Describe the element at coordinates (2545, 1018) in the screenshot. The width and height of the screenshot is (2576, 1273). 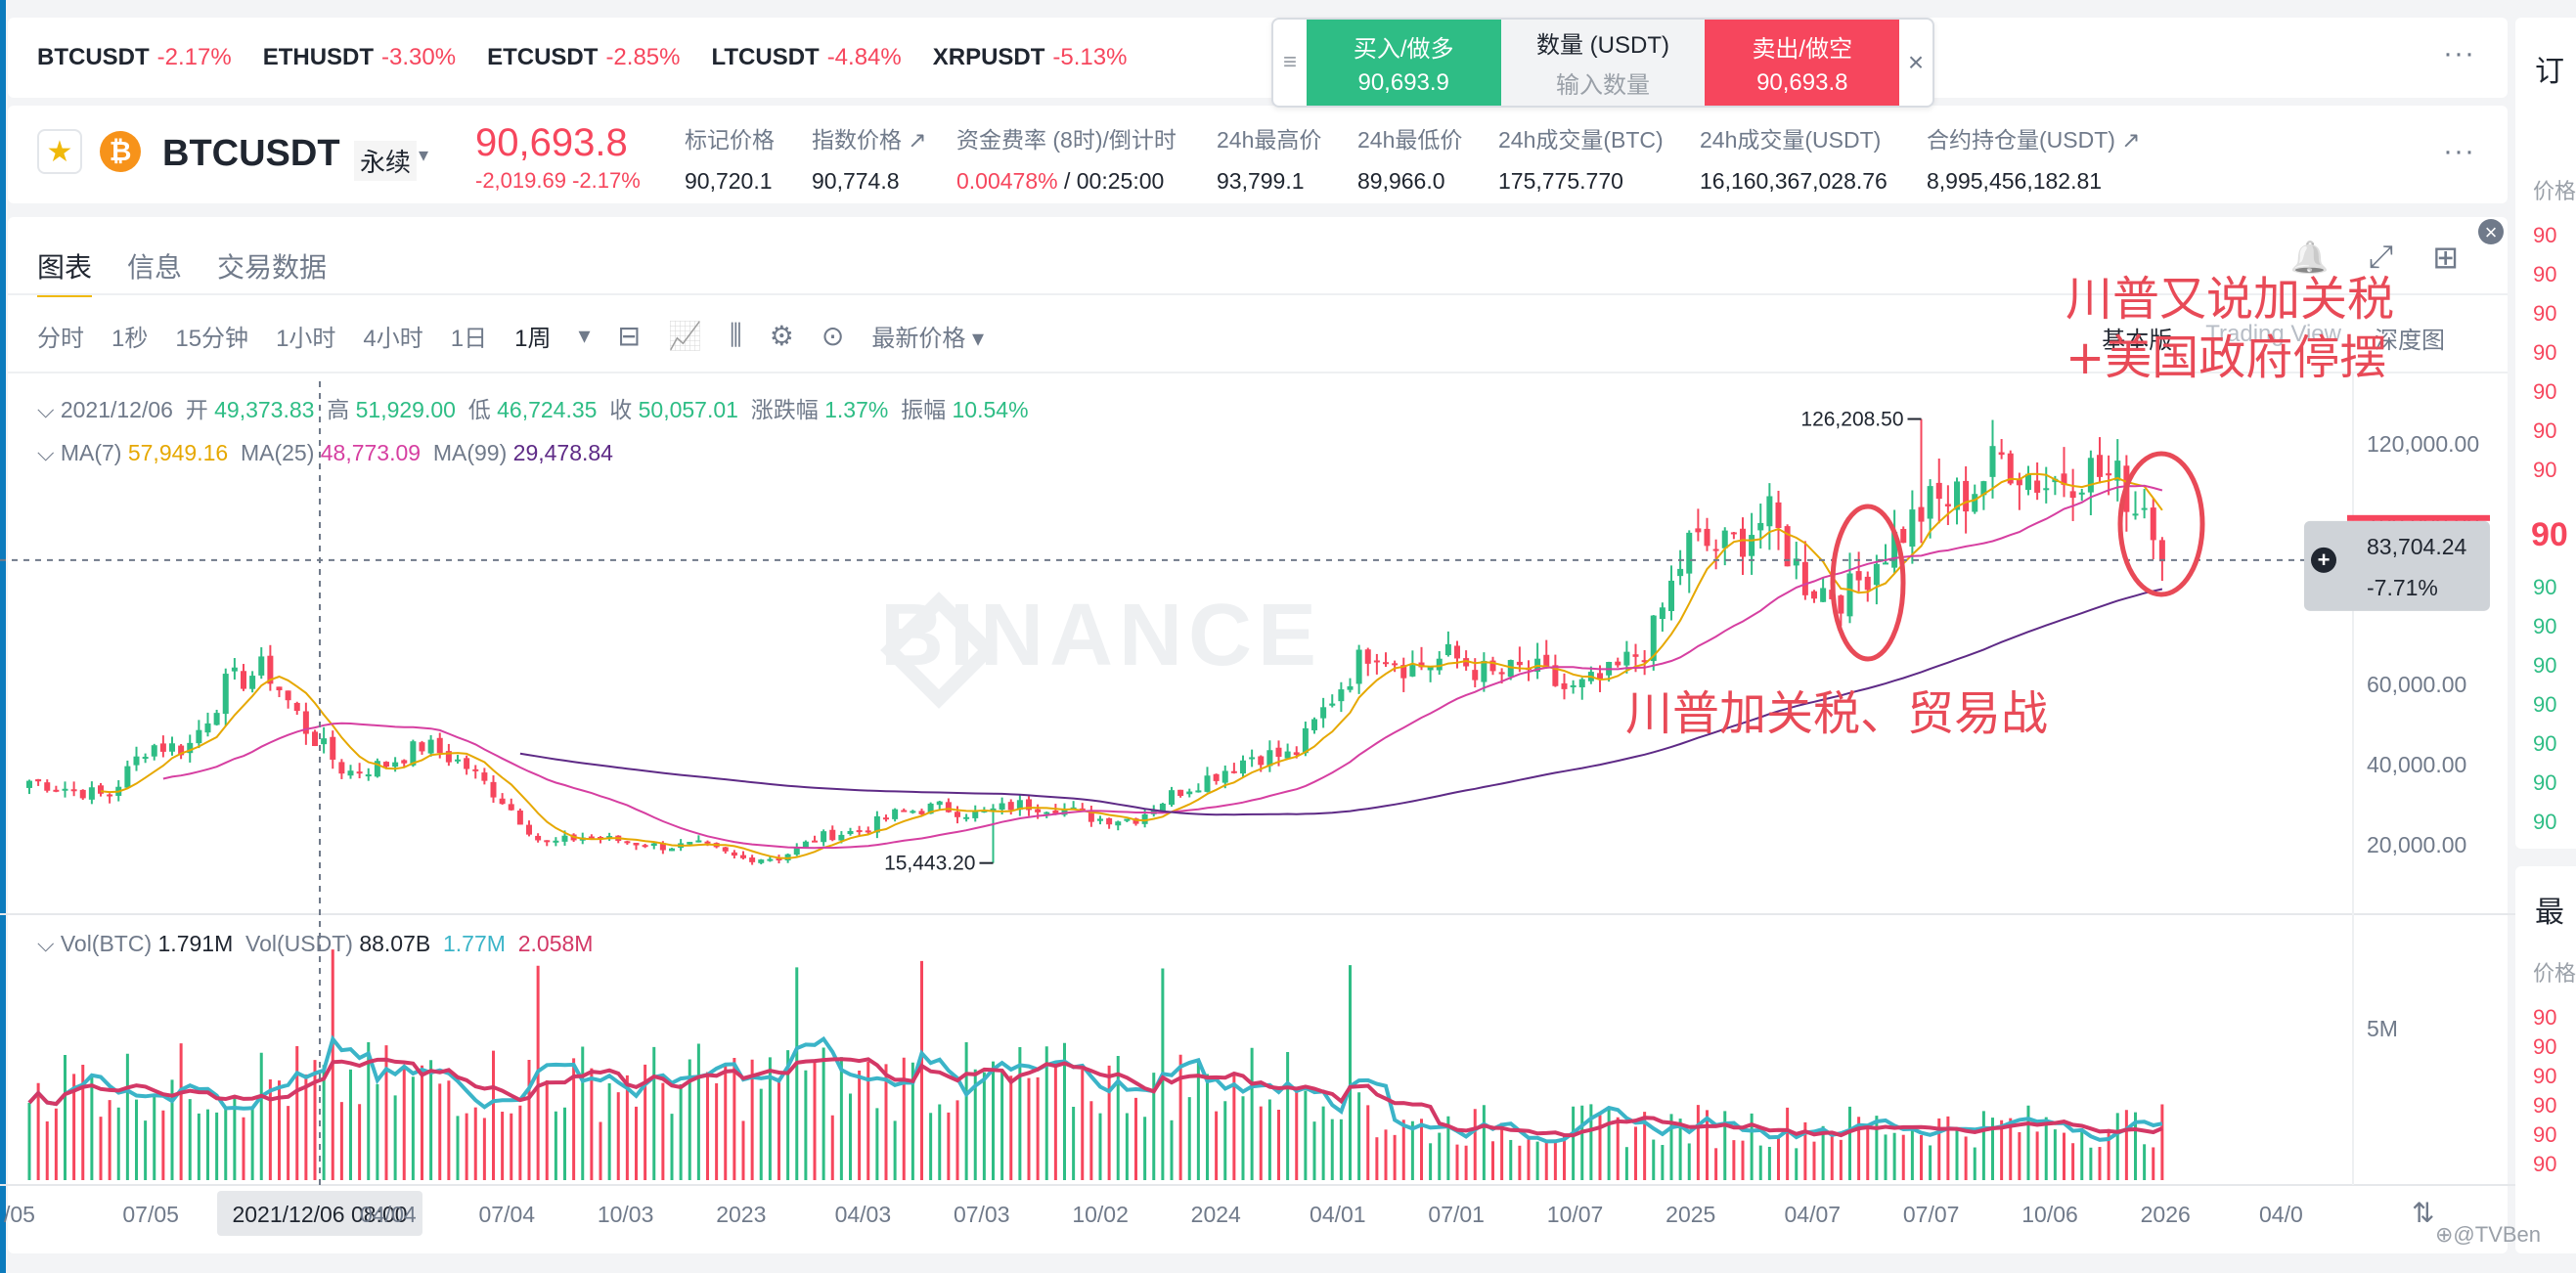
I see `trade-price: 90` at that location.